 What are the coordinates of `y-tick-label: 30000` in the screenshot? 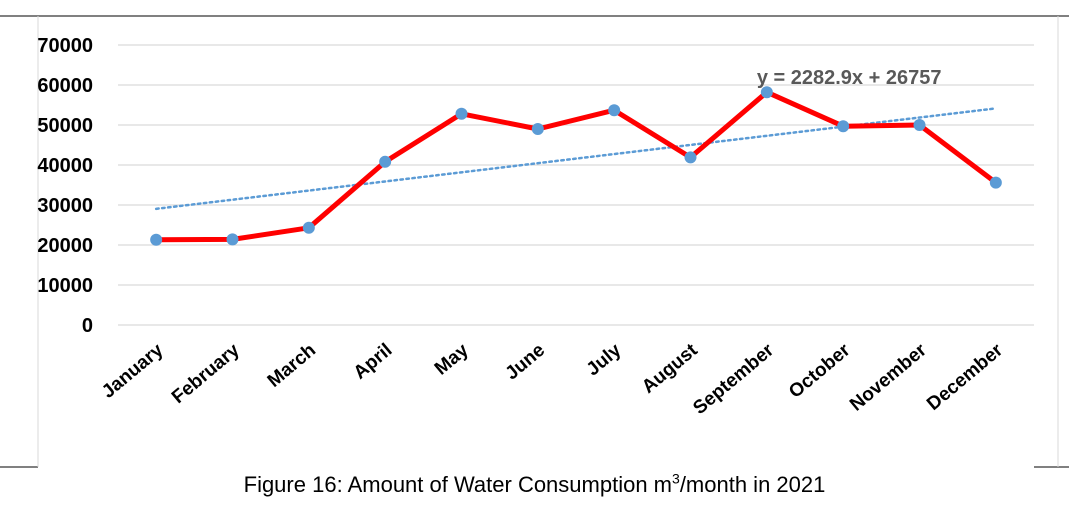 It's located at (65, 206).